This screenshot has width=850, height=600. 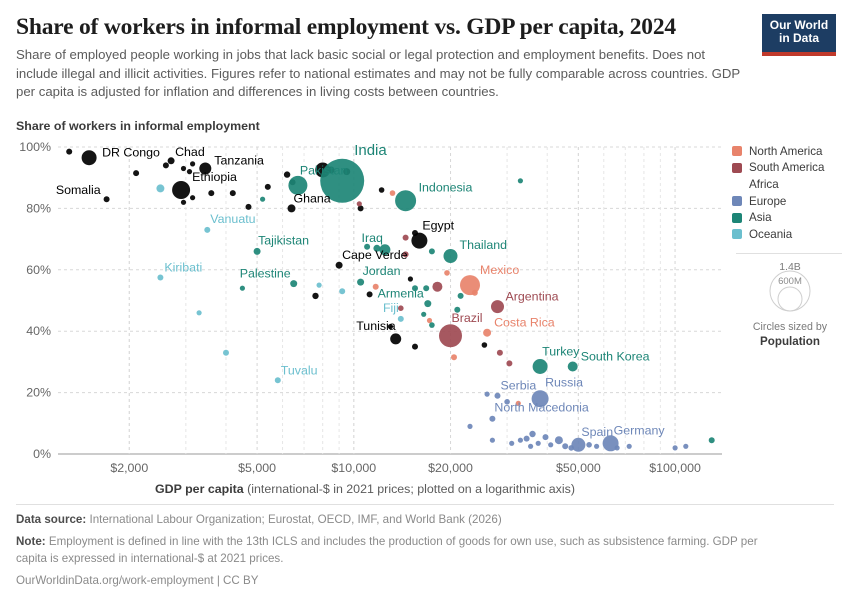 What do you see at coordinates (160, 277) in the screenshot?
I see `data-point-kiribati` at bounding box center [160, 277].